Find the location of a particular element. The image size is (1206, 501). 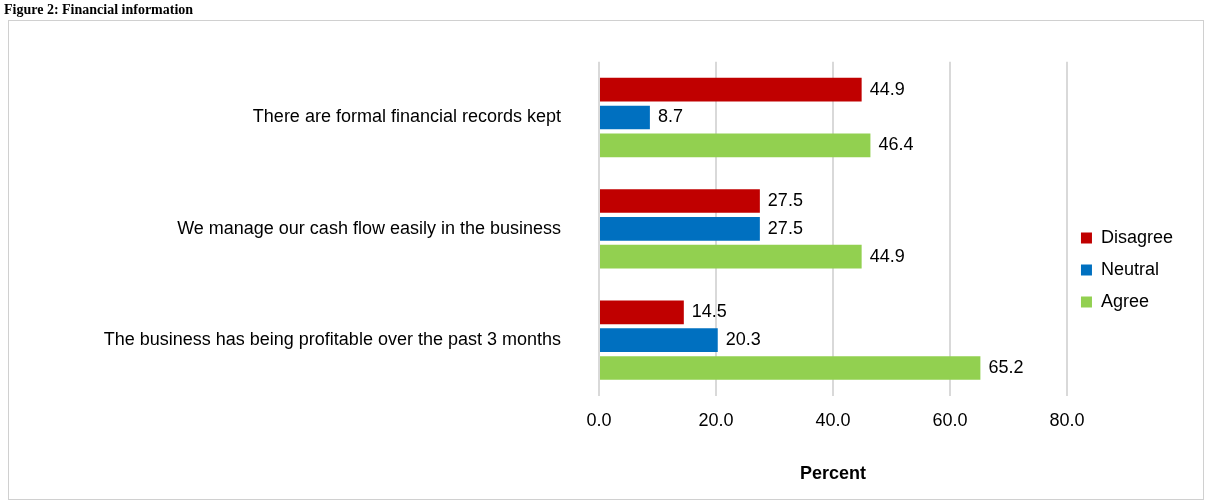

legend-label: Agree is located at coordinates (1125, 300).